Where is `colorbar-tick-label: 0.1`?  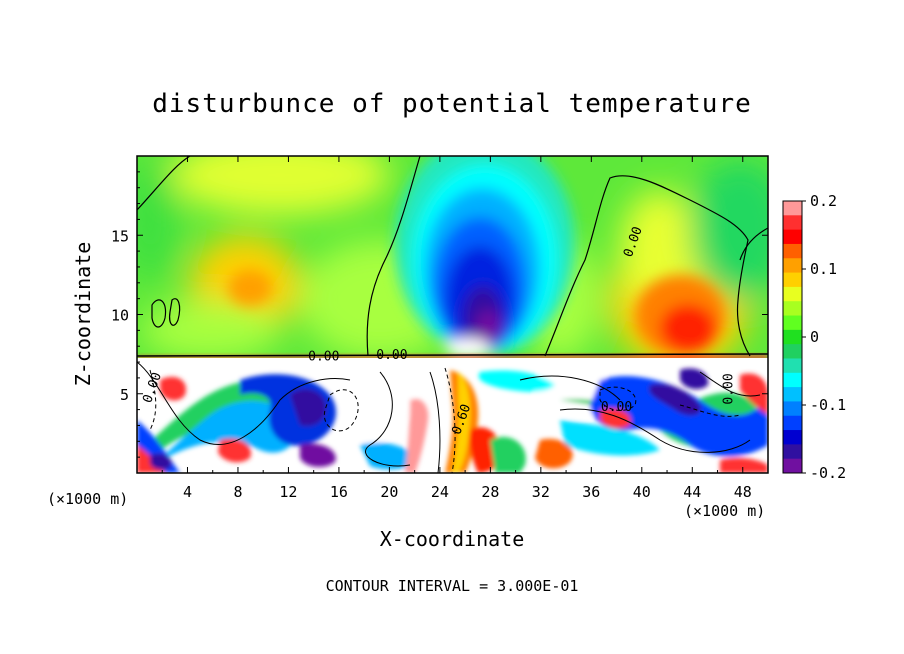 colorbar-tick-label: 0.1 is located at coordinates (823, 269).